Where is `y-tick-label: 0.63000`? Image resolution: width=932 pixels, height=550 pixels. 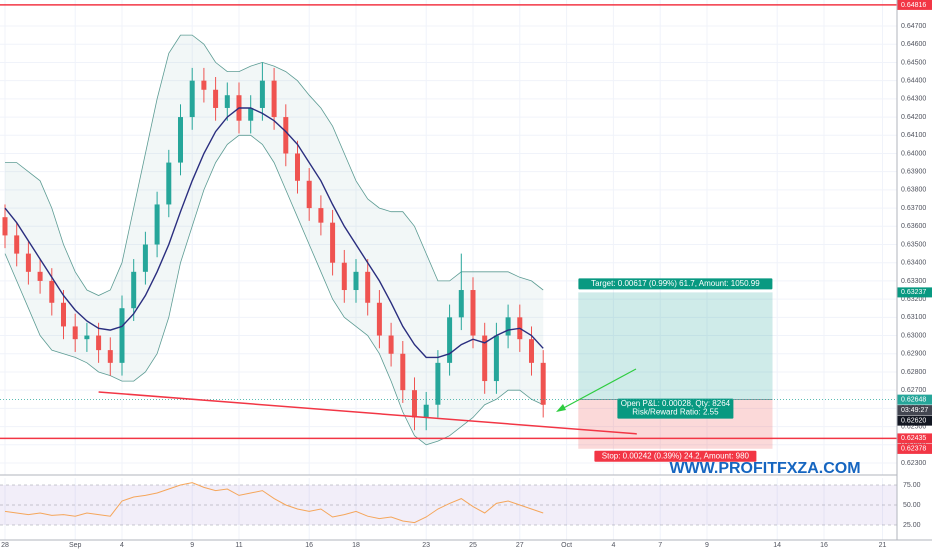 y-tick-label: 0.63000 is located at coordinates (913, 335).